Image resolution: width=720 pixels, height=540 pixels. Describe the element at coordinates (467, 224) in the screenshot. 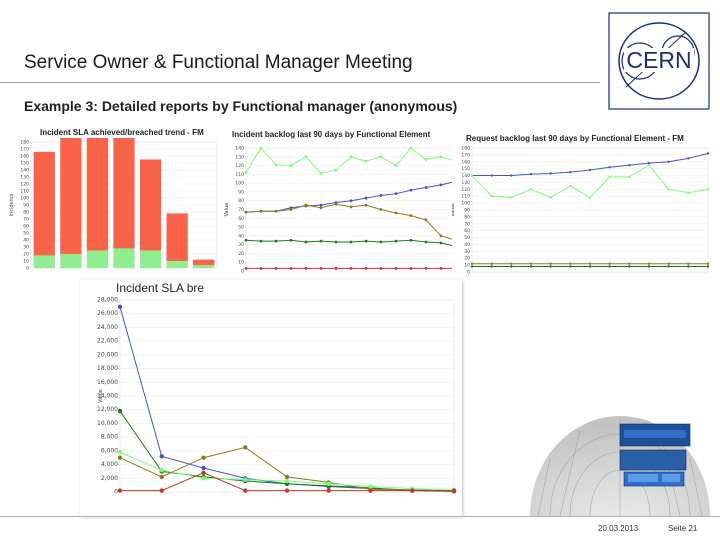

I see `y-tick-label: 70` at that location.